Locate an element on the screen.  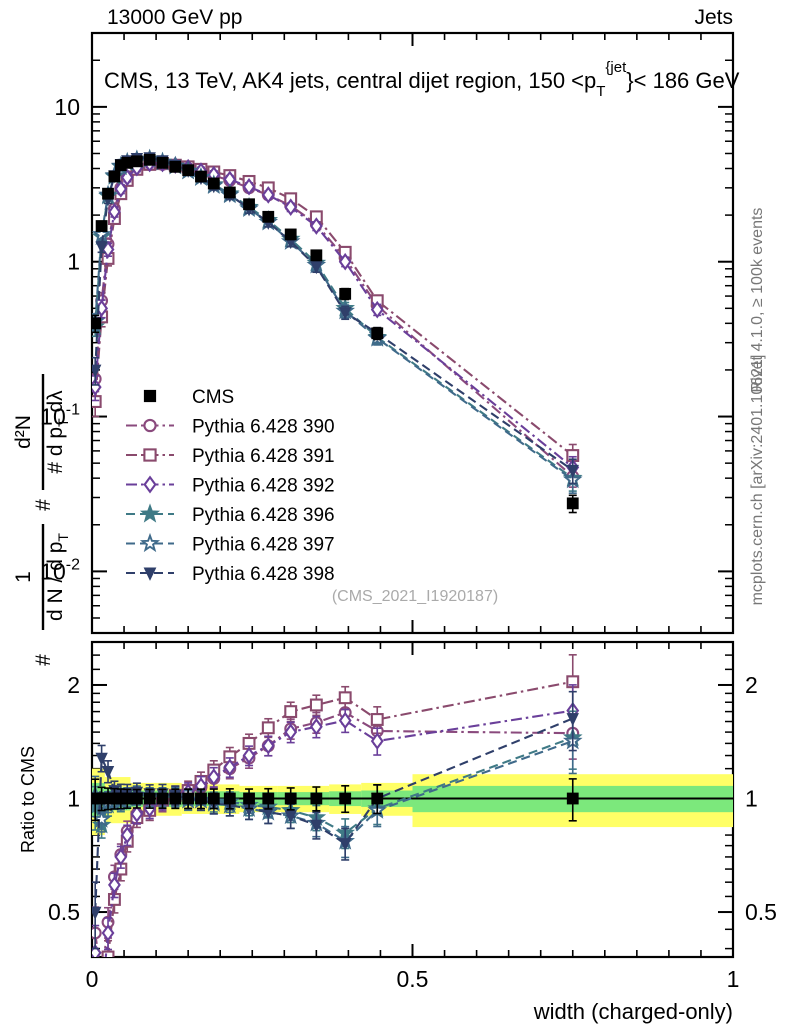
x-tick-label: 1 is located at coordinates (733, 979).